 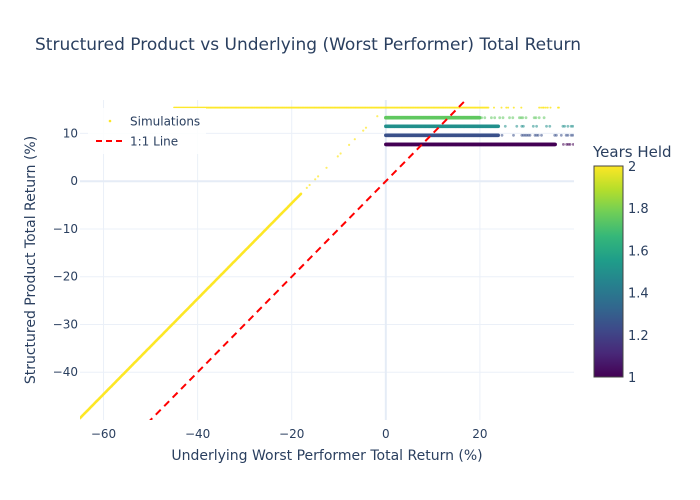 What do you see at coordinates (165, 122) in the screenshot?
I see `legend-simulations-label: Simulations` at bounding box center [165, 122].